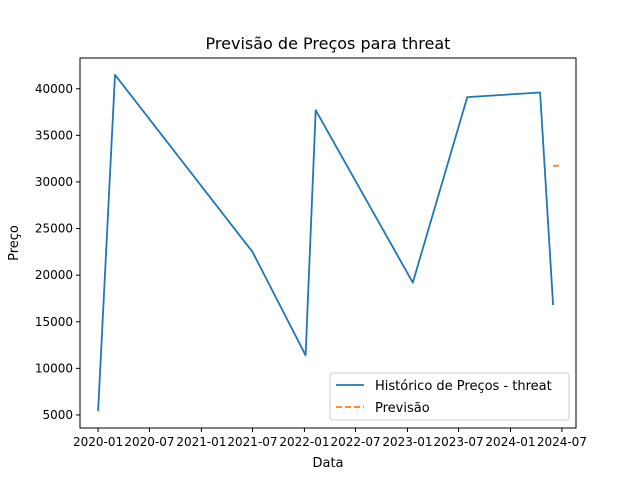  Describe the element at coordinates (304, 442) in the screenshot. I see `x-tick-label-4: 2022-01` at that location.